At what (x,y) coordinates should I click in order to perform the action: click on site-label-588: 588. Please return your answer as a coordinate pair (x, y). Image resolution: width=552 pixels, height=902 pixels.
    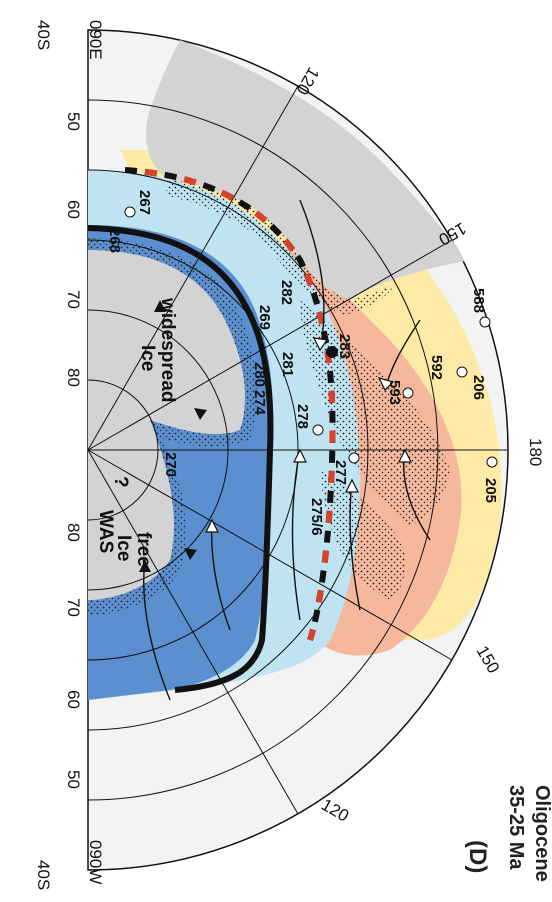
    Looking at the image, I should click on (478, 300).